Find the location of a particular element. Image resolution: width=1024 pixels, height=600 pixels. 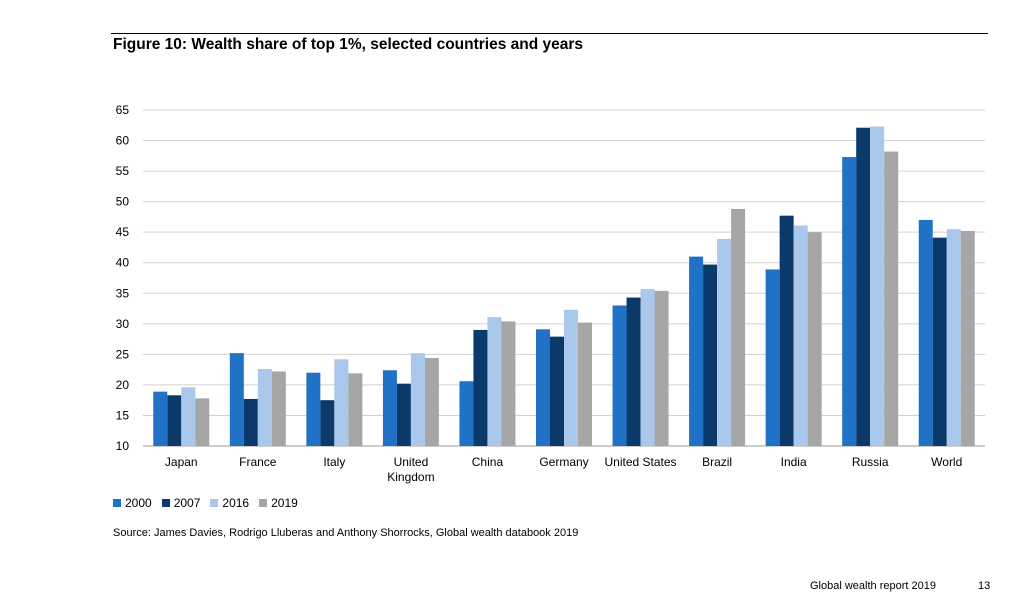

x-tick-label: India is located at coordinates (794, 462).